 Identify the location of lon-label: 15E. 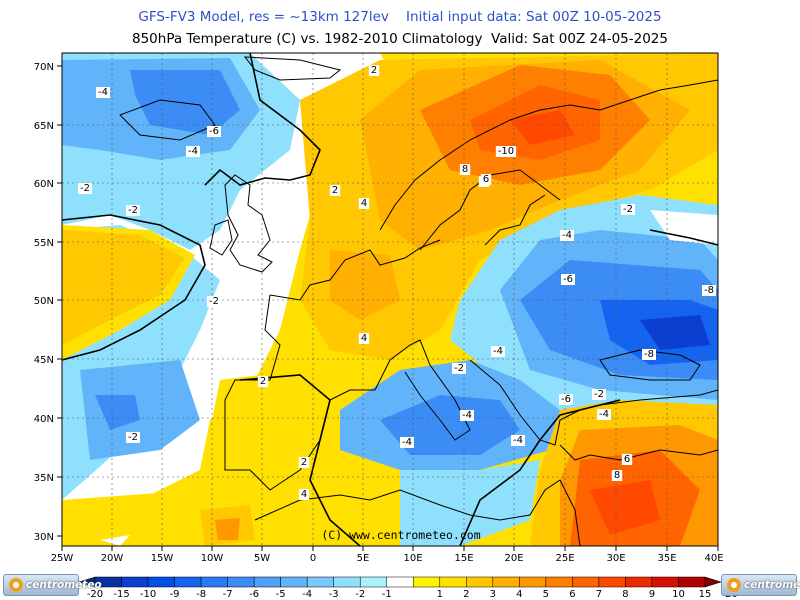
(463, 558).